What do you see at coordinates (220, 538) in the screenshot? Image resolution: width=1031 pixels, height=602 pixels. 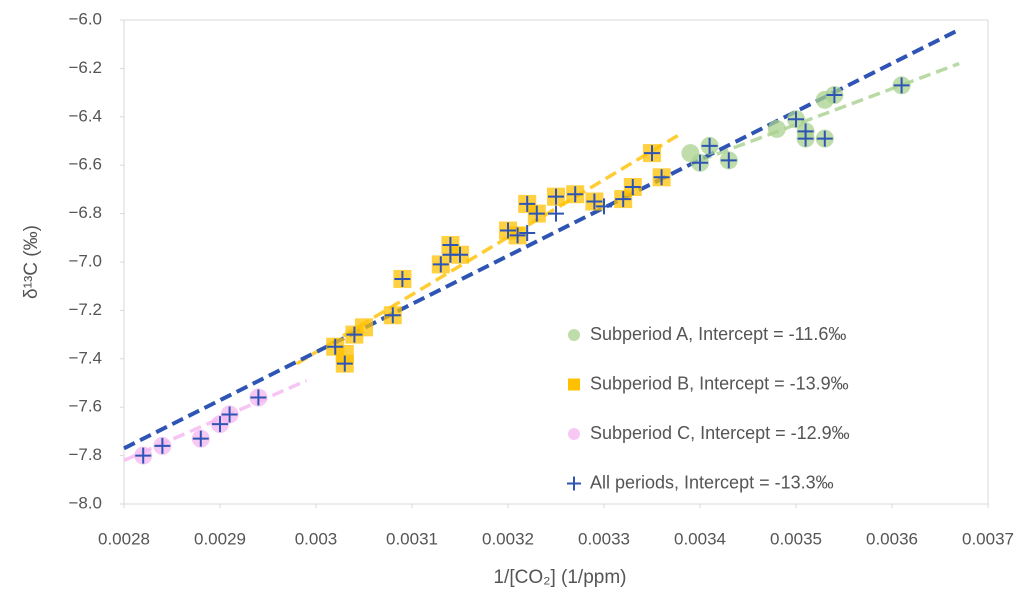 I see `x-tick-label: 0.0029` at bounding box center [220, 538].